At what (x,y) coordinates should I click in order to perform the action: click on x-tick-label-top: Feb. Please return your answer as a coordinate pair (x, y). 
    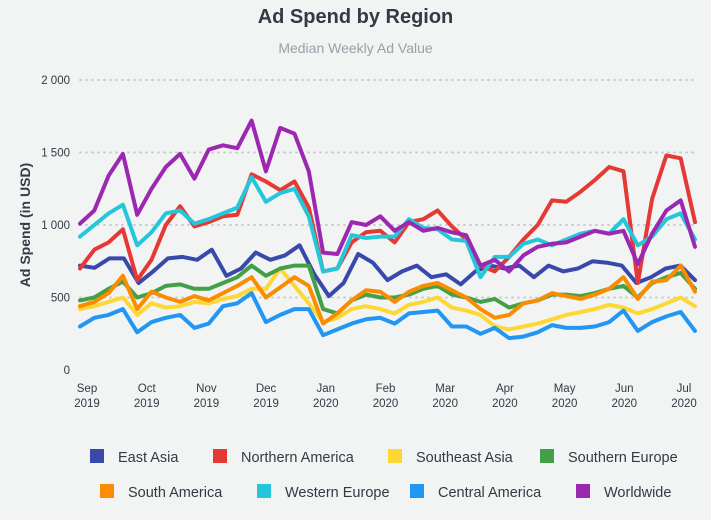
    Looking at the image, I should click on (386, 389).